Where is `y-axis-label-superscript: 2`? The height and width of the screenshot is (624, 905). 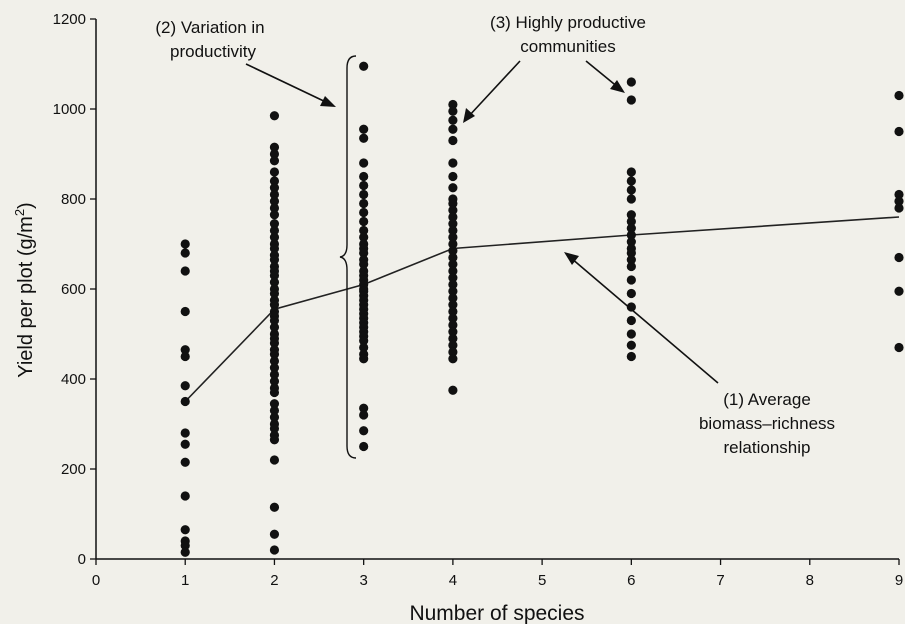
y-axis-label-superscript: 2 is located at coordinates (19, 212).